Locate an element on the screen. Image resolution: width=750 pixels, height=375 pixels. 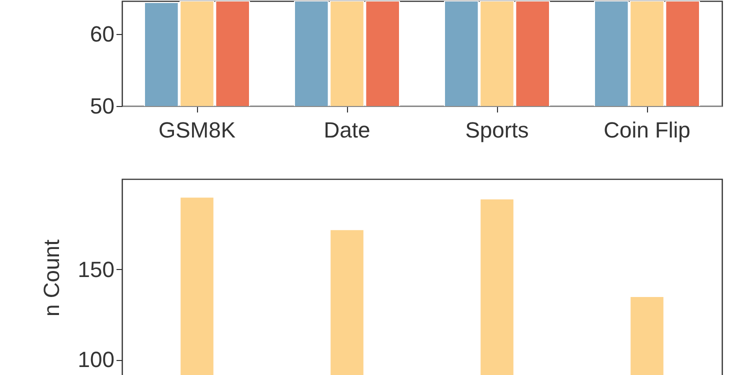
x-tick-label: Coin Flip is located at coordinates (647, 130).